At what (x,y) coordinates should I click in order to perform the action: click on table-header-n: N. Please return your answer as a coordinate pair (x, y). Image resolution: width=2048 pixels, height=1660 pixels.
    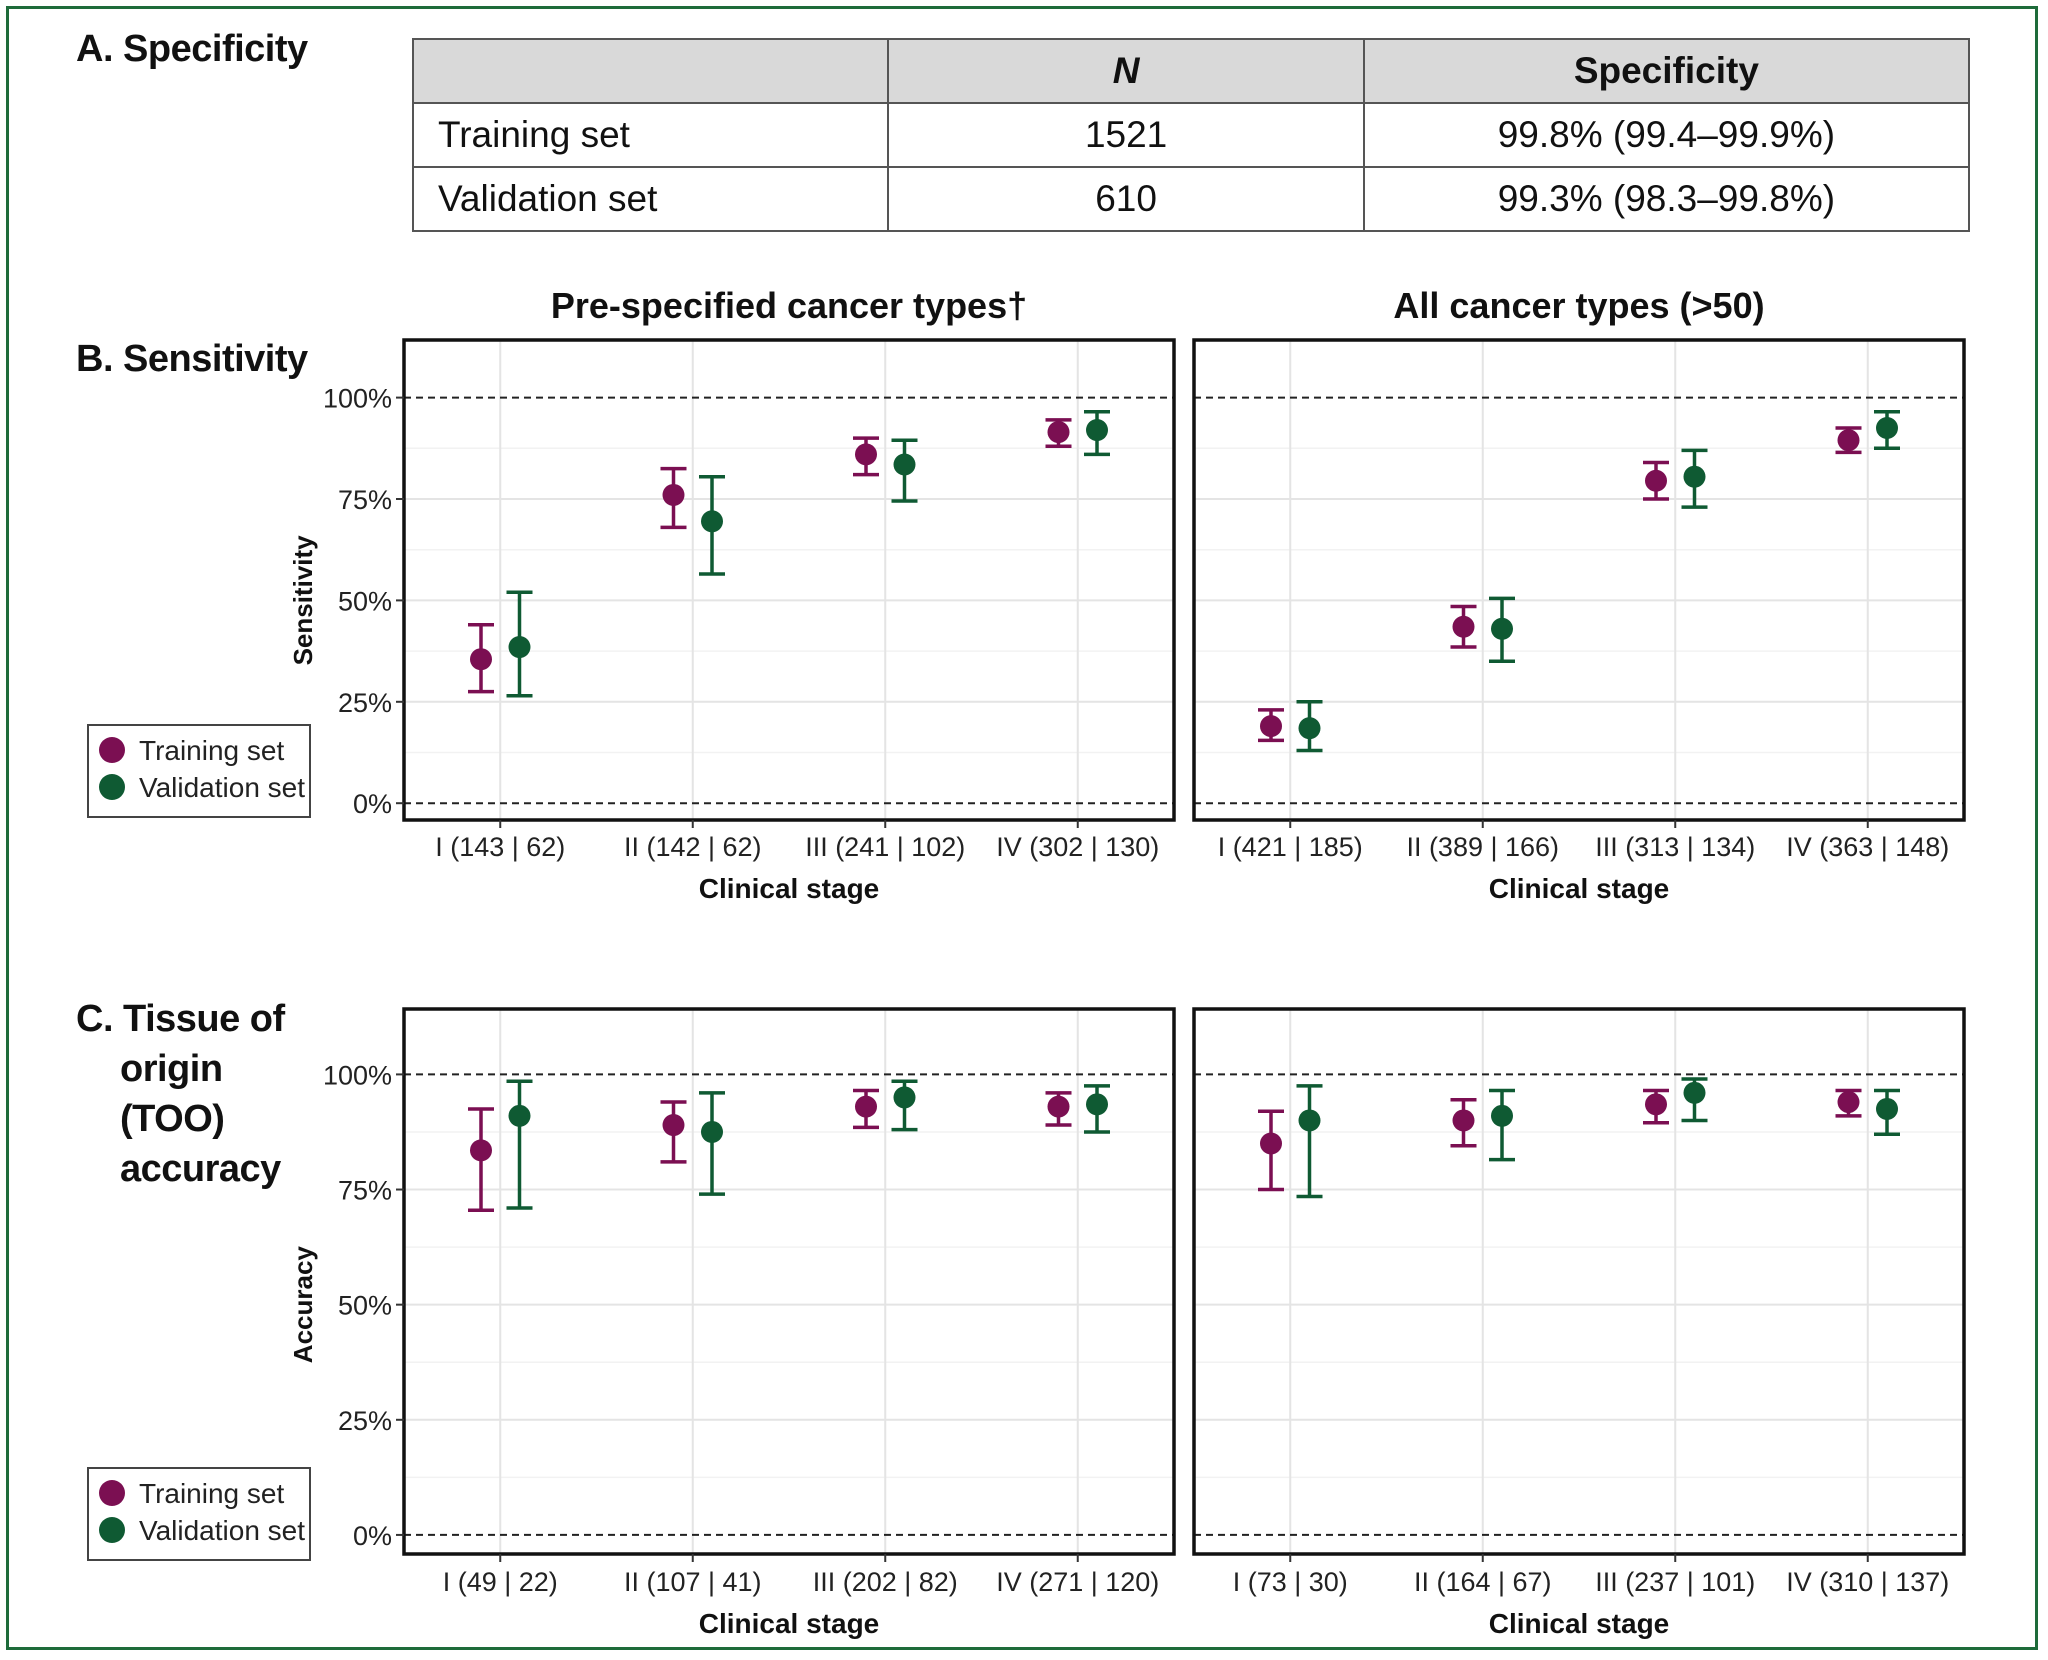
    Looking at the image, I should click on (1126, 71).